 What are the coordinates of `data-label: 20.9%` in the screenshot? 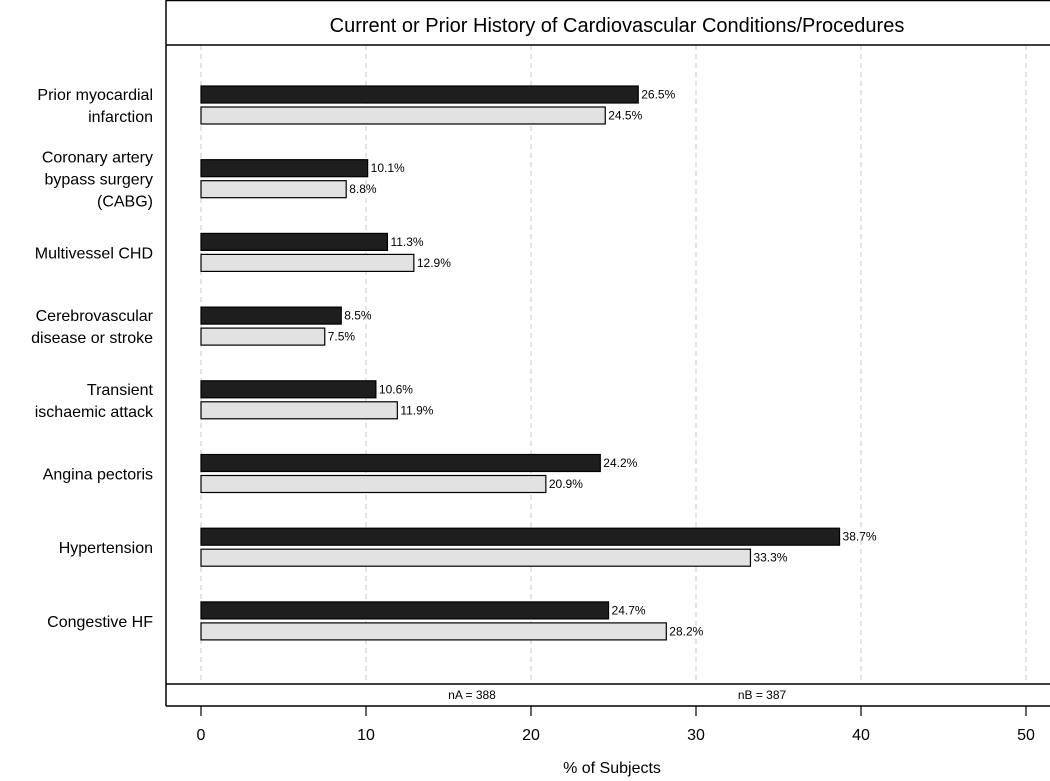 It's located at (566, 484).